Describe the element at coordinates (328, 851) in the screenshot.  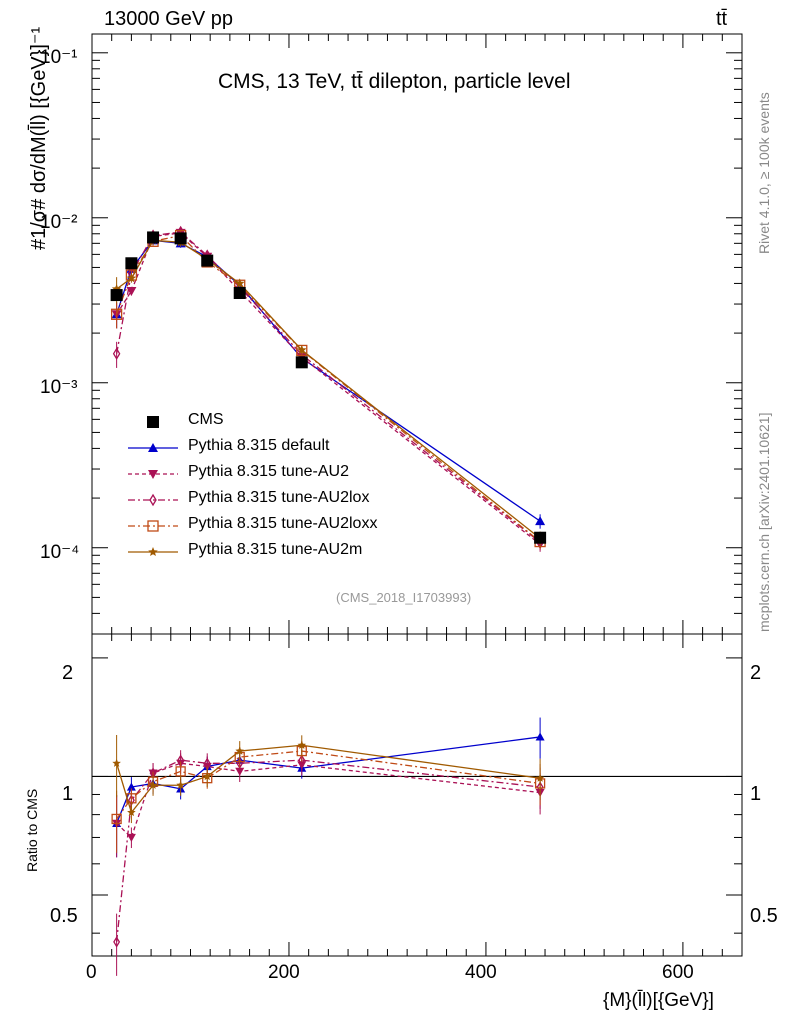
I see `series-3-ratio-line` at that location.